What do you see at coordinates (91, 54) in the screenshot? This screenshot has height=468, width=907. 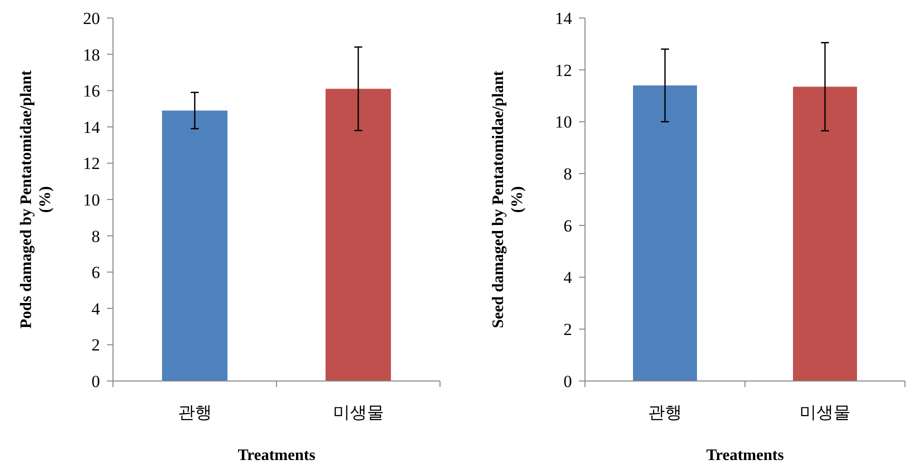 I see `y-tick-label: 18` at bounding box center [91, 54].